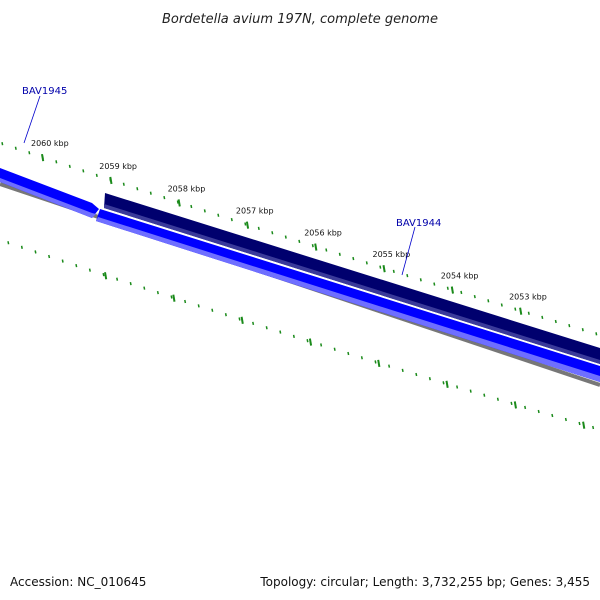 Image resolution: width=600 pixels, height=600 pixels. Describe the element at coordinates (118, 166) in the screenshot. I see `tick-label: 2059 kbp` at that location.